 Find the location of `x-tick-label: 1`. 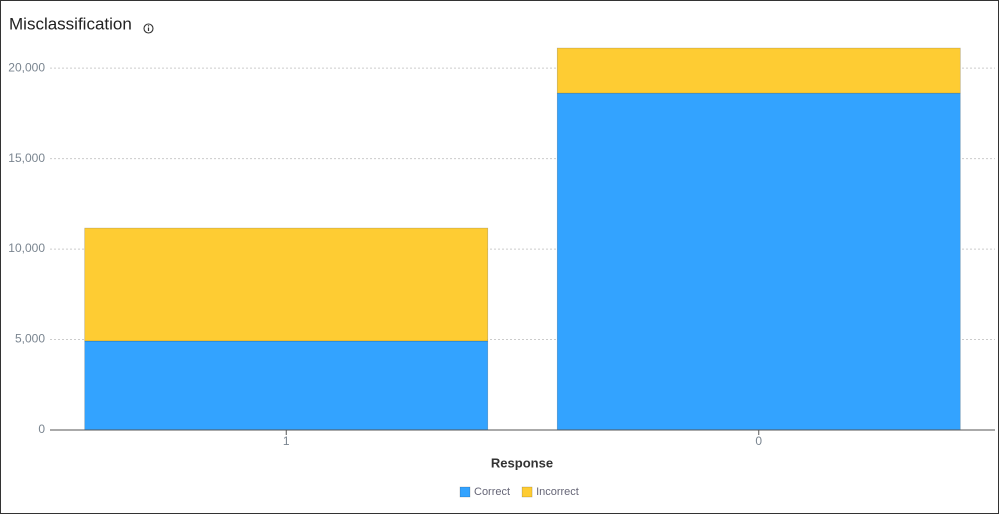

x-tick-label: 1 is located at coordinates (286, 441).